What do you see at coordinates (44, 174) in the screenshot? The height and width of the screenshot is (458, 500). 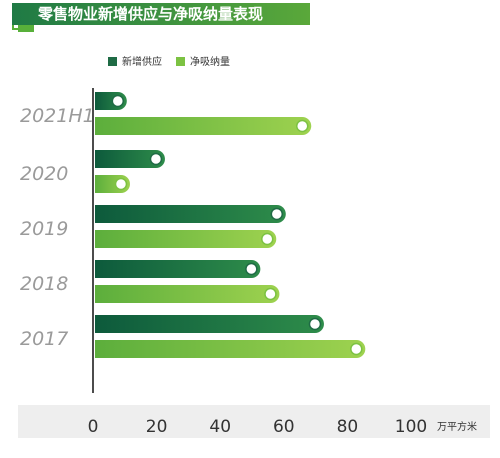 I see `category-label: 2020` at bounding box center [44, 174].